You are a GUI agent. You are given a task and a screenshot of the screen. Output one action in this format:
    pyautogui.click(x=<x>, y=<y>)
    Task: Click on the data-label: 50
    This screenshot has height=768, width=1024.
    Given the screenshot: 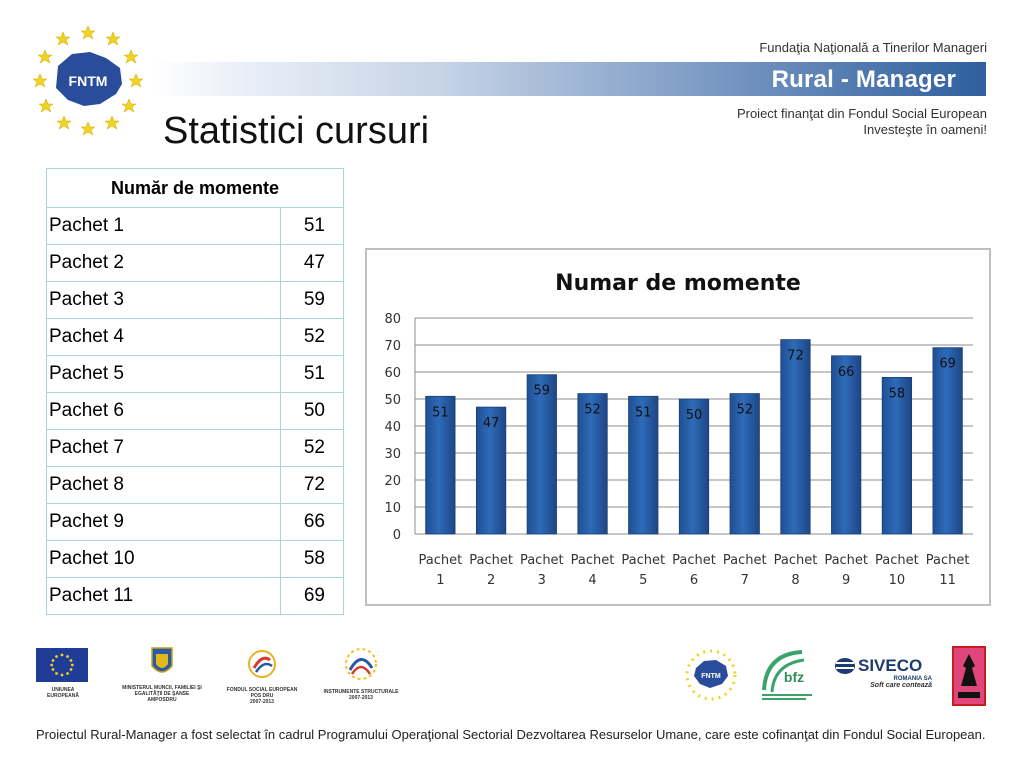 What is the action you would take?
    pyautogui.click(x=694, y=415)
    